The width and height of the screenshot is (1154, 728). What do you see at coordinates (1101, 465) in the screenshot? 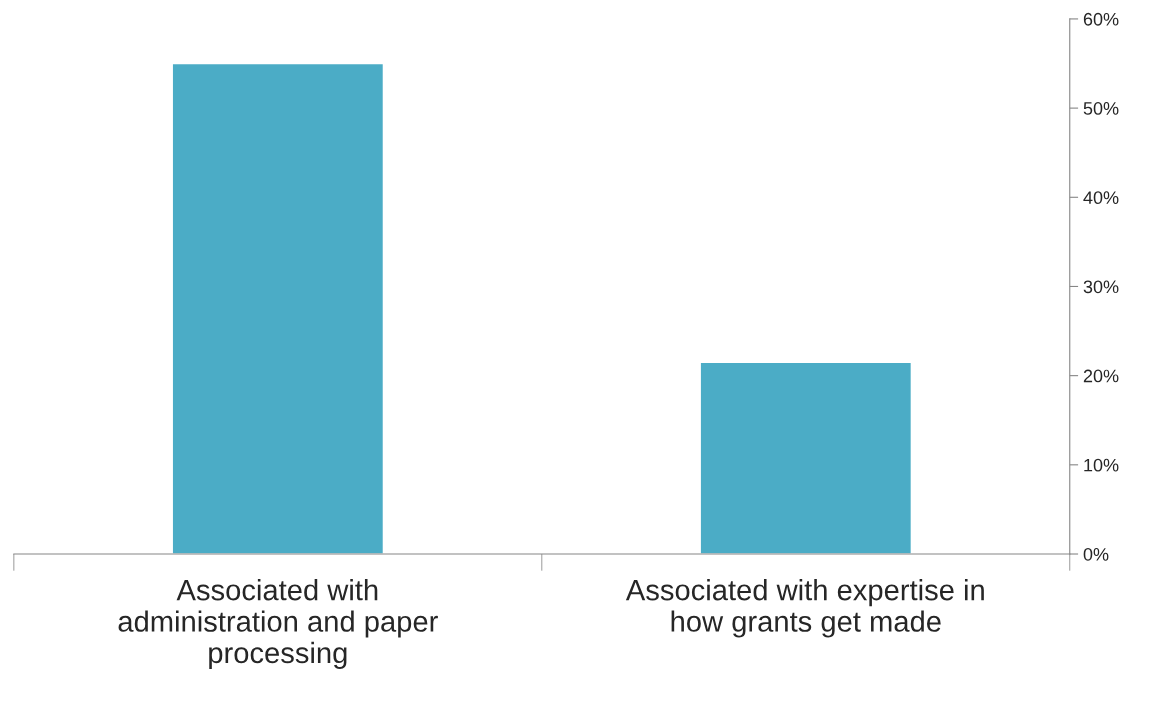
I see `y-tick-label: 10%` at bounding box center [1101, 465].